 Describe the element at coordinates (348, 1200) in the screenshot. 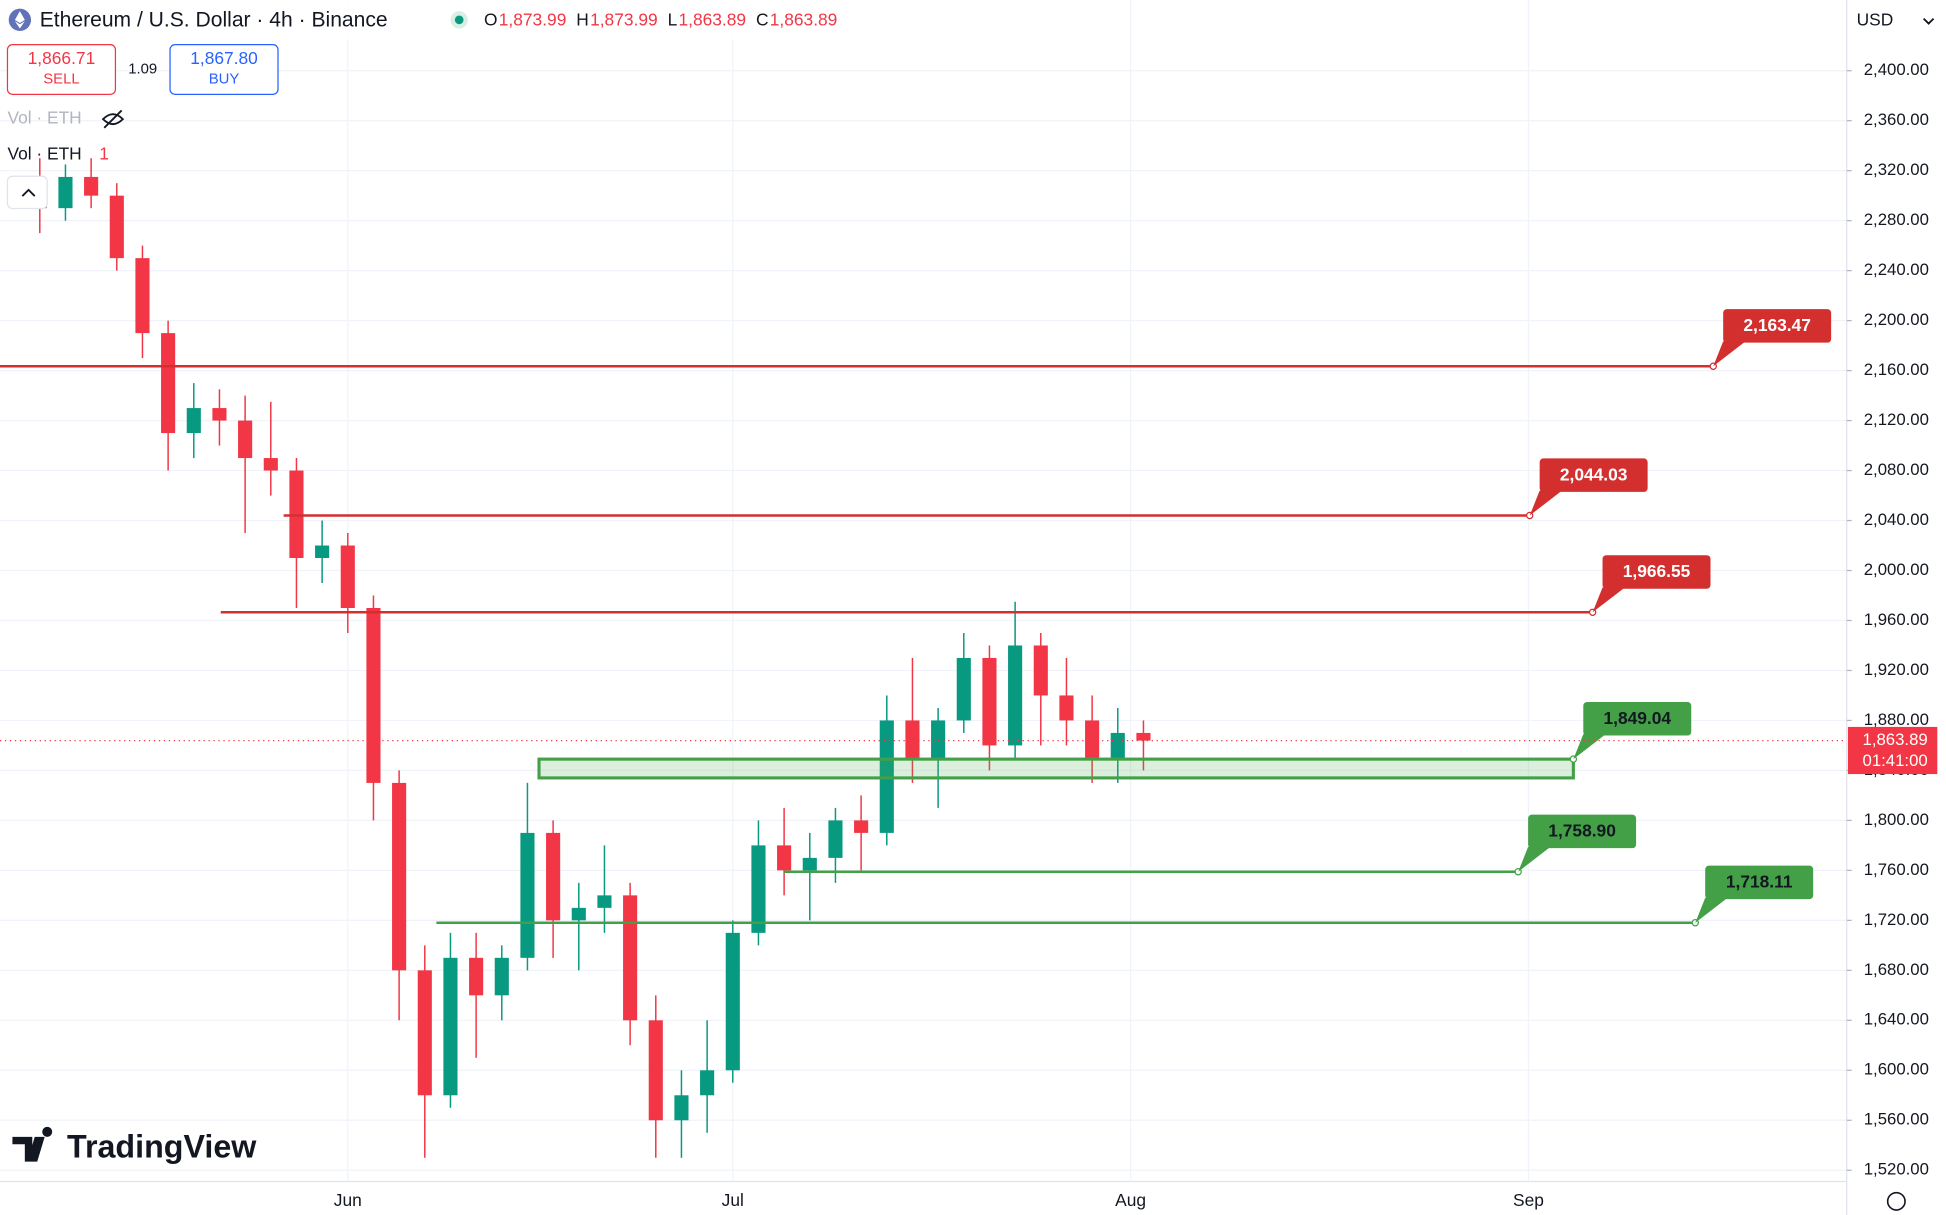

I see `x-tick-label: Jun` at that location.